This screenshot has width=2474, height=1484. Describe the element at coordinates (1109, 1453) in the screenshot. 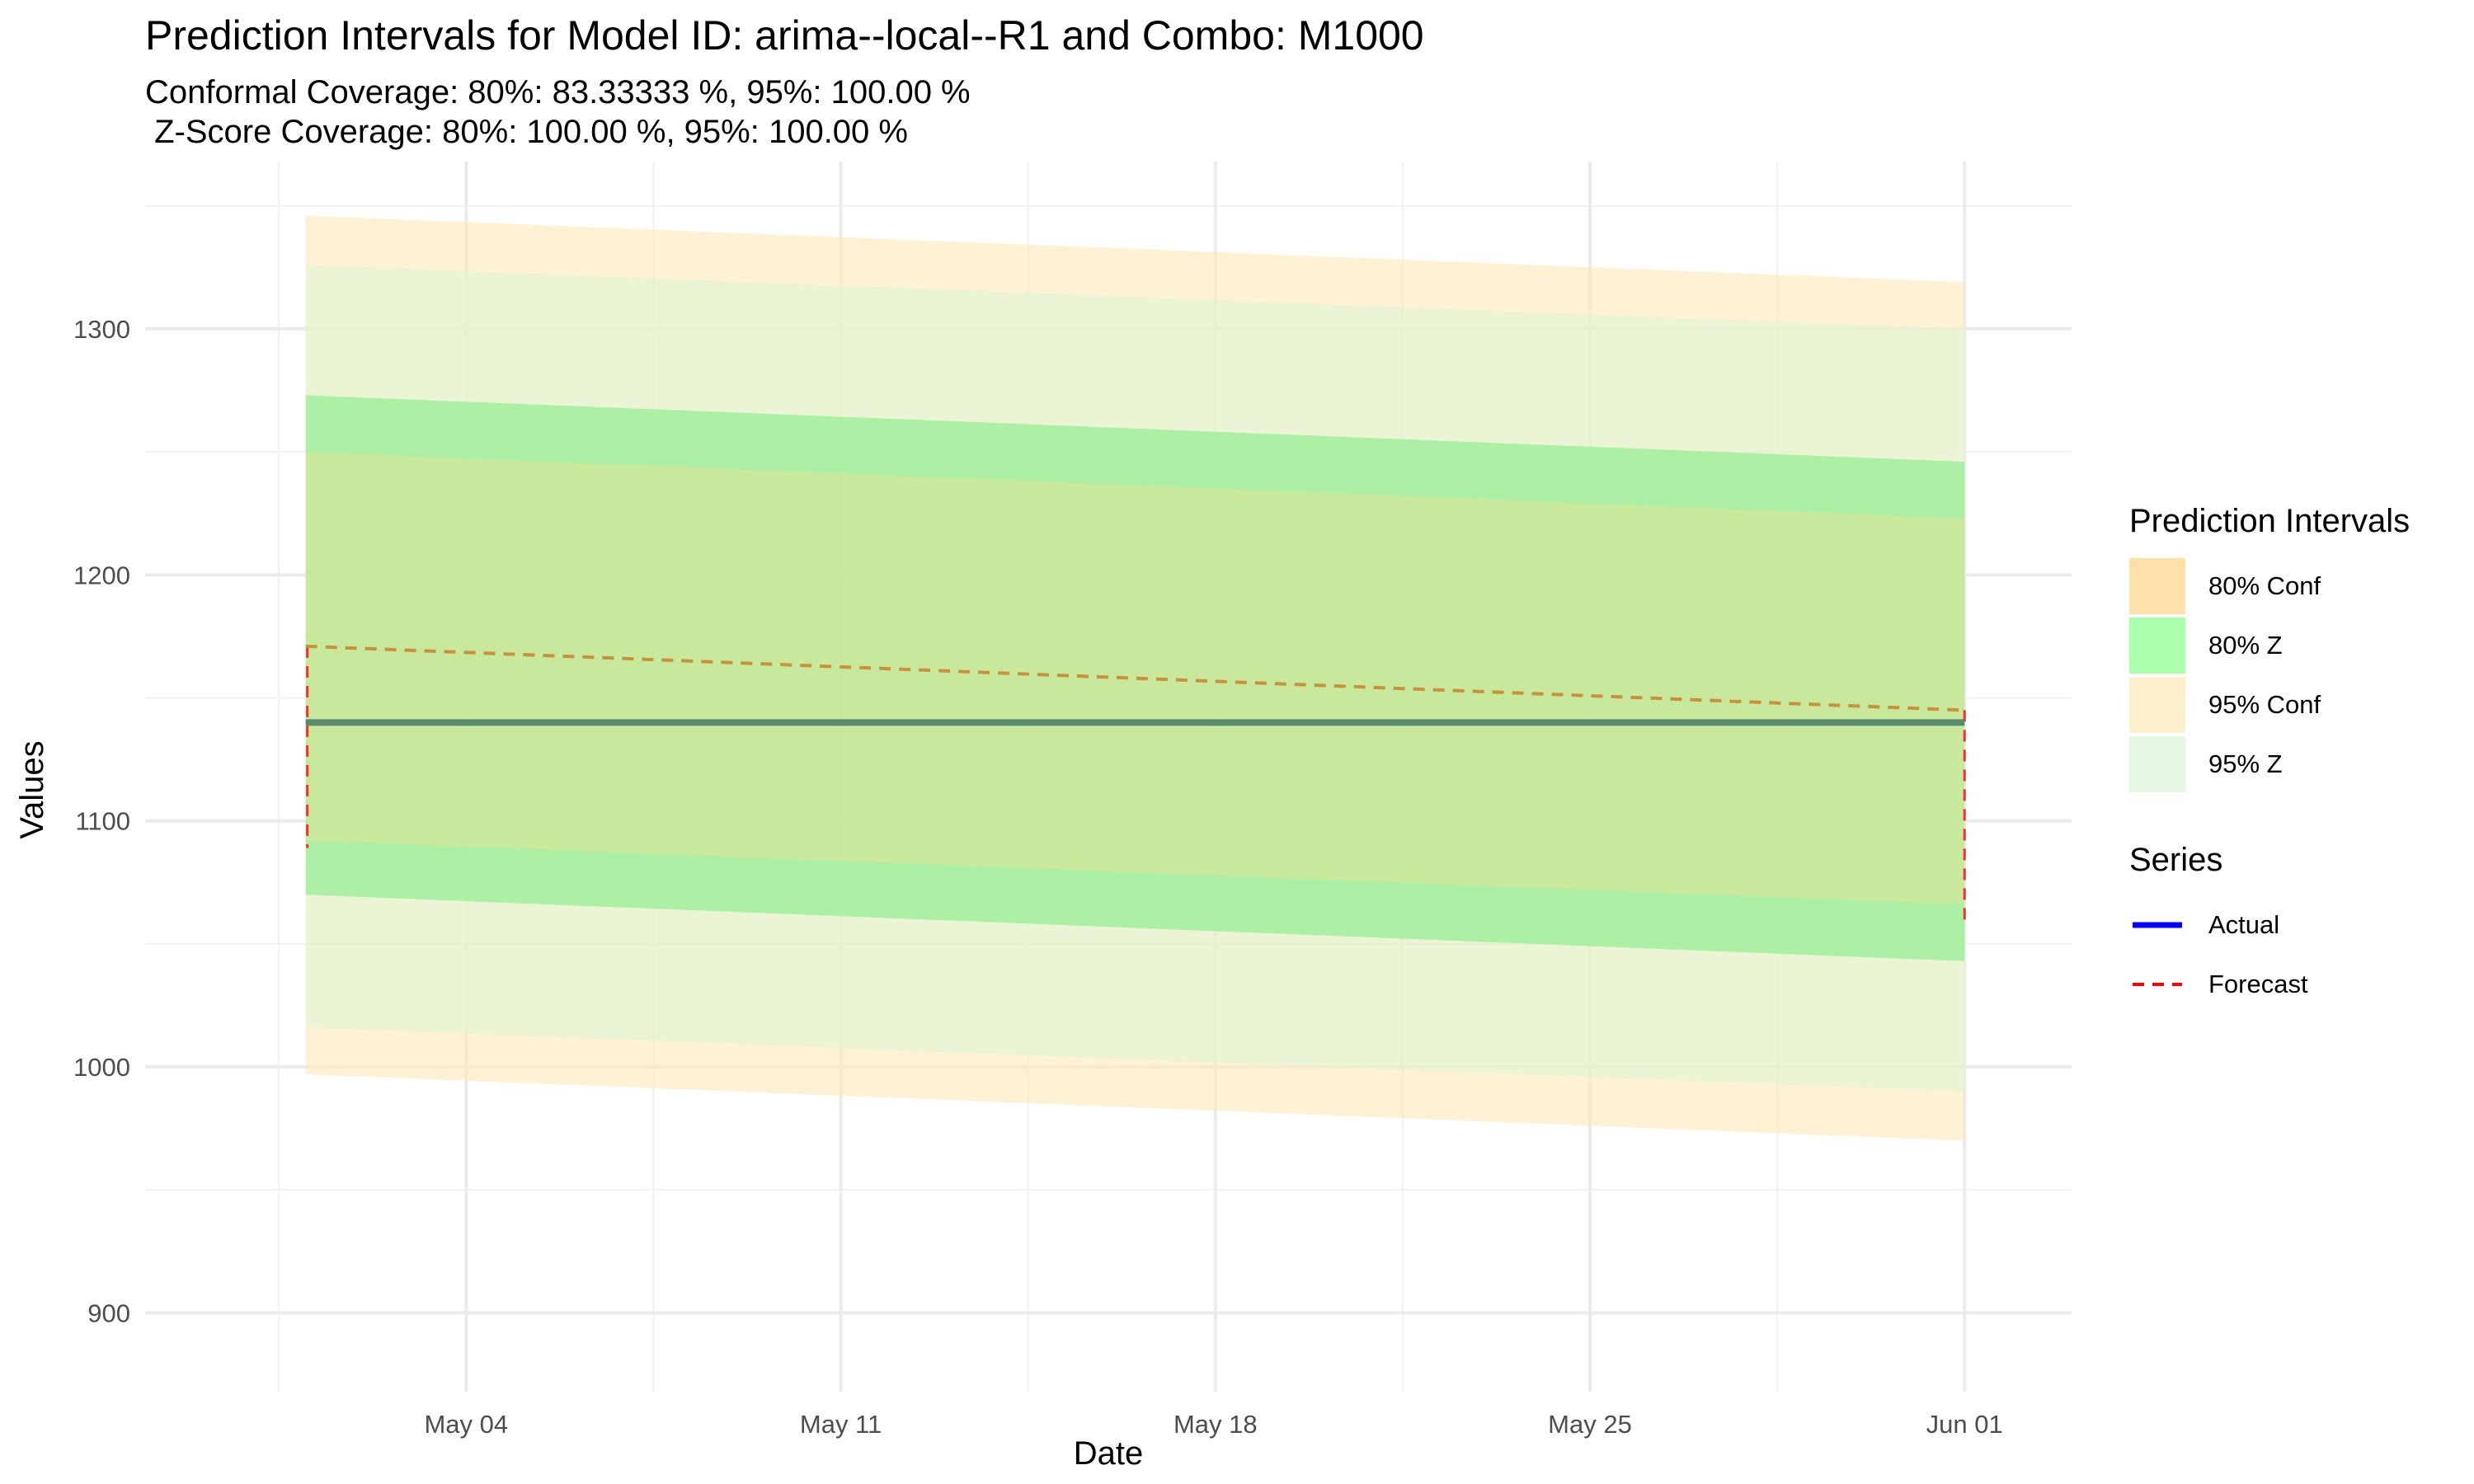

I see `x-axis-title: Date` at that location.